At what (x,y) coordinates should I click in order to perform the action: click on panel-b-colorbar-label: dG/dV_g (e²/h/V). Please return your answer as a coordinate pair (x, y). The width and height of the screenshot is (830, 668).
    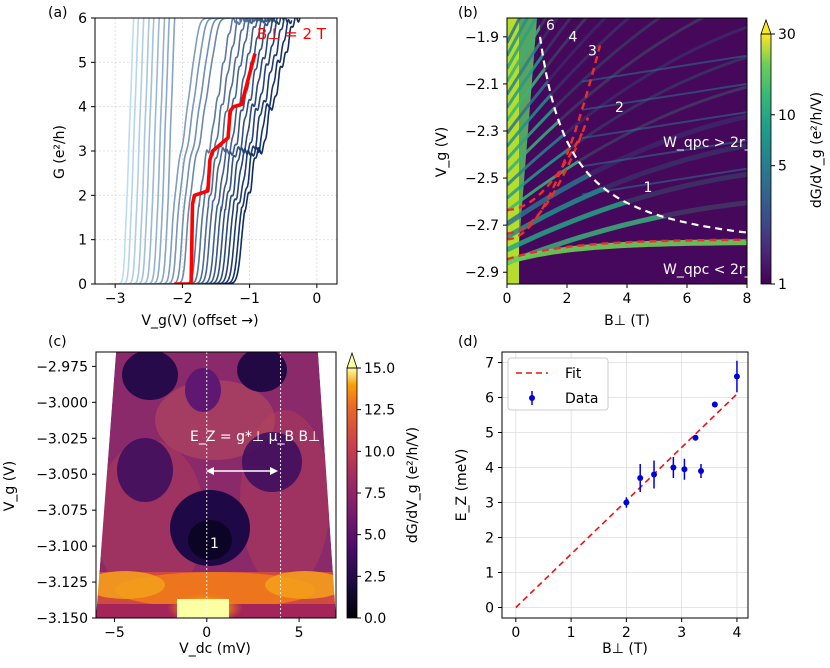
    Looking at the image, I should click on (817, 150).